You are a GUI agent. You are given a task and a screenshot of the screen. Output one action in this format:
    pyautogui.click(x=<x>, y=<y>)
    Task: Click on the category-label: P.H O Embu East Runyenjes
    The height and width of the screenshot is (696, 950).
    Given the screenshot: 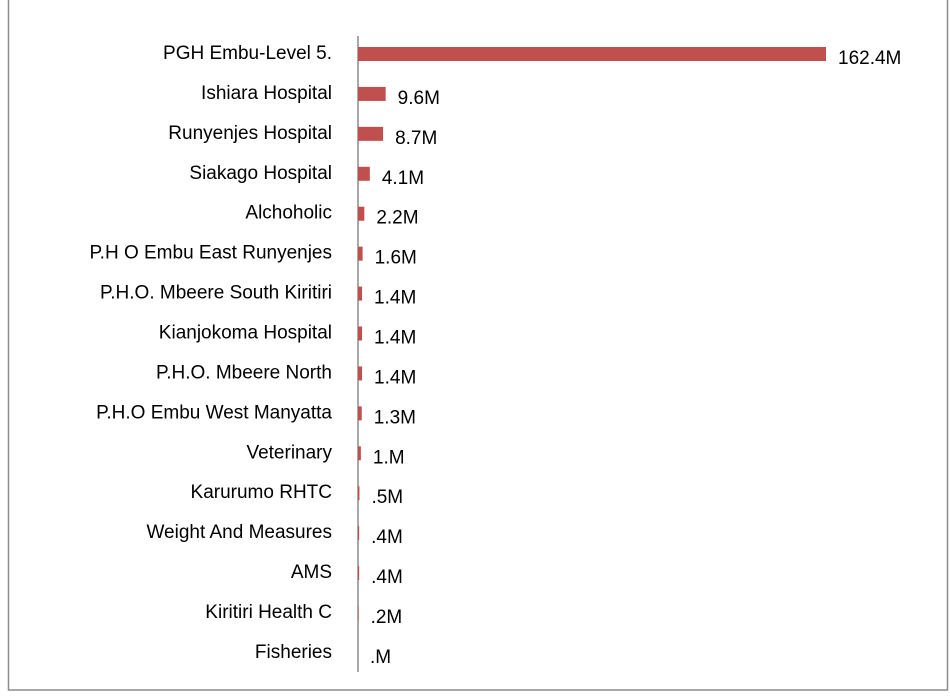 What is the action you would take?
    pyautogui.click(x=210, y=253)
    